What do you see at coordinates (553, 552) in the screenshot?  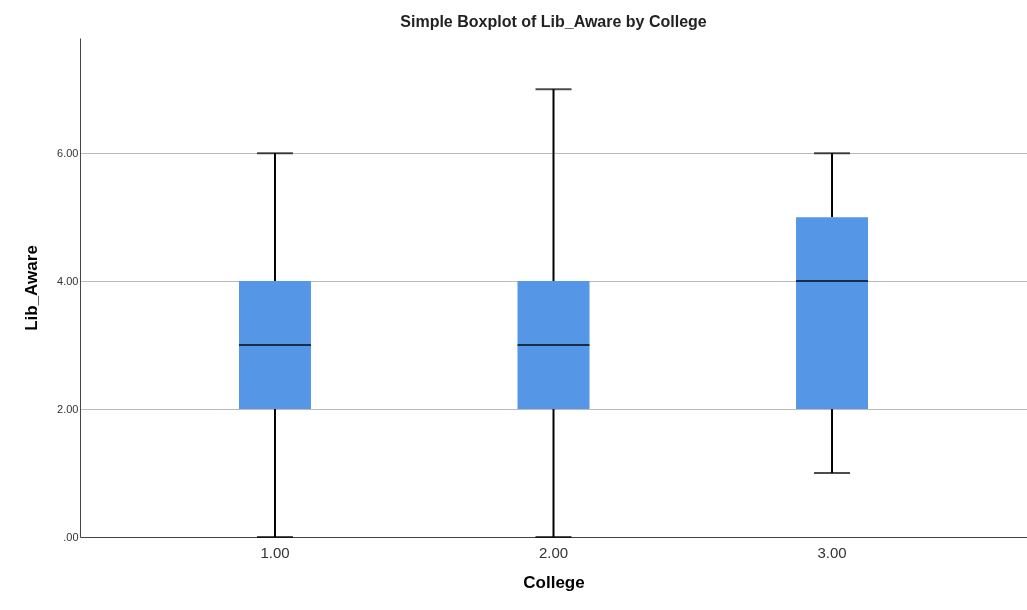 I see `x-tick-label: 2.00` at bounding box center [553, 552].